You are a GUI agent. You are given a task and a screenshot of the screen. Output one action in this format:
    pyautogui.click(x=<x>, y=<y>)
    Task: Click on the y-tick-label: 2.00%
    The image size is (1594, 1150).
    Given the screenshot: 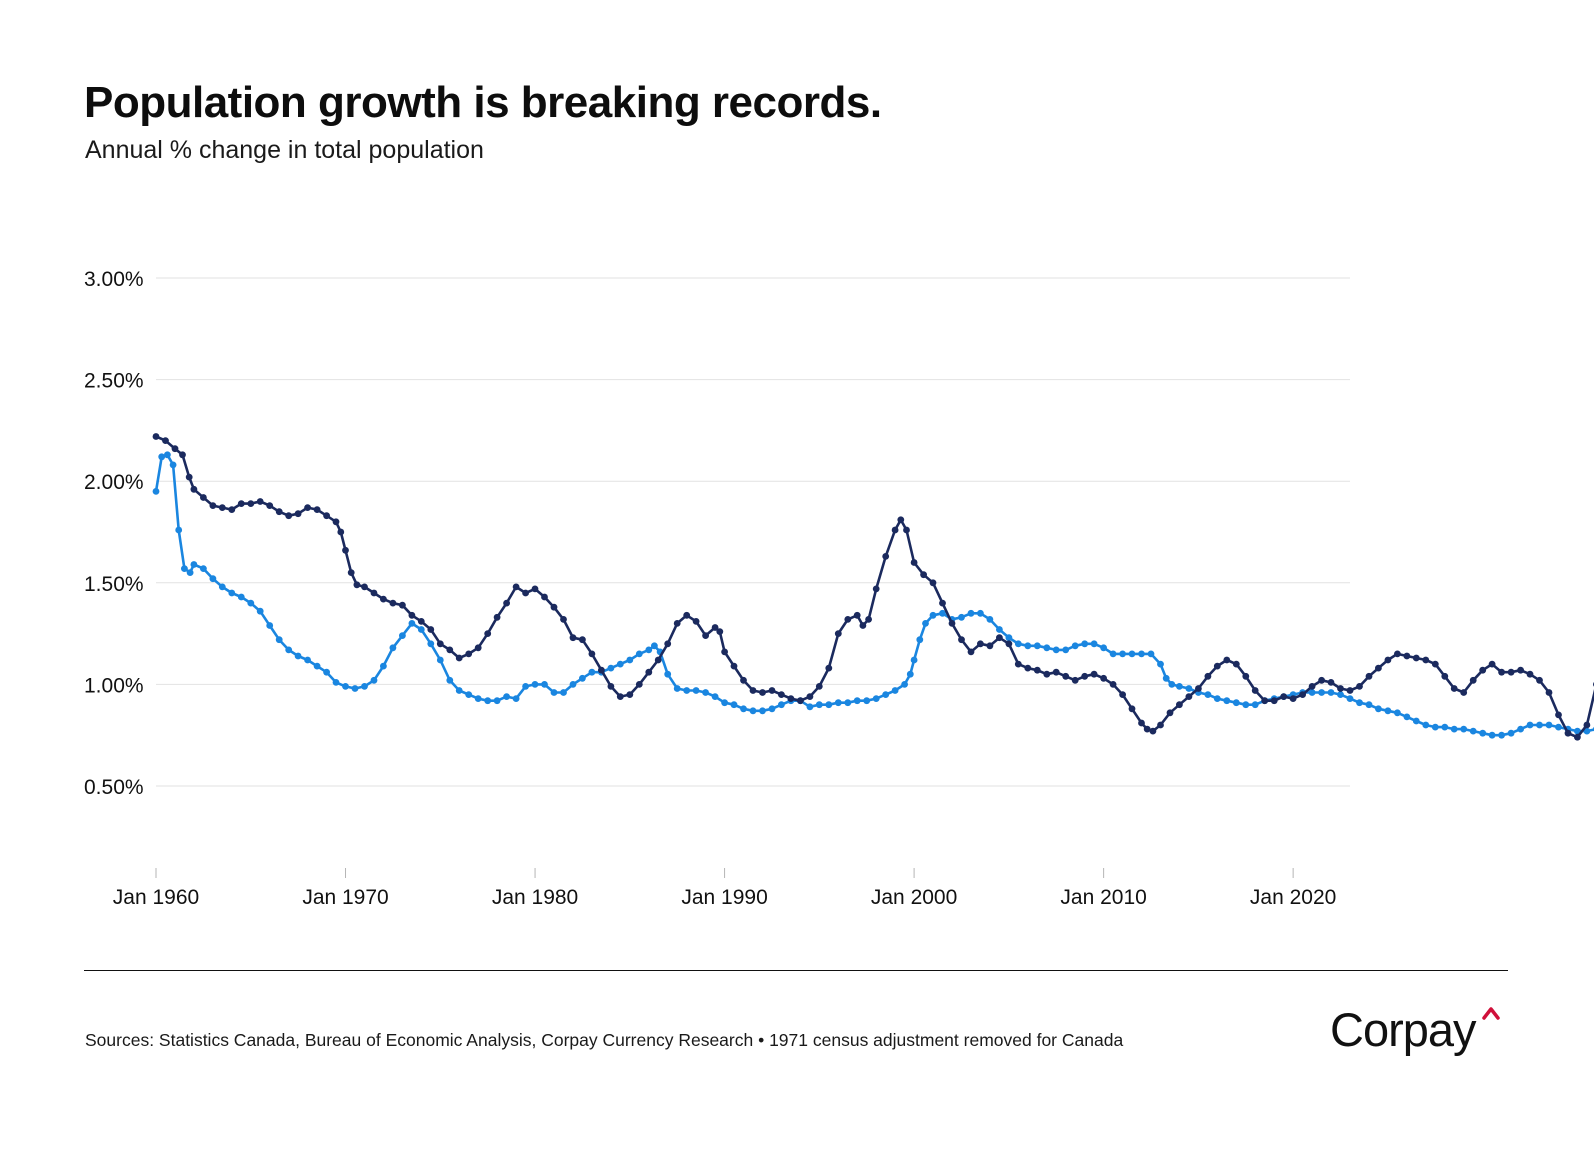 What is the action you would take?
    pyautogui.click(x=114, y=482)
    